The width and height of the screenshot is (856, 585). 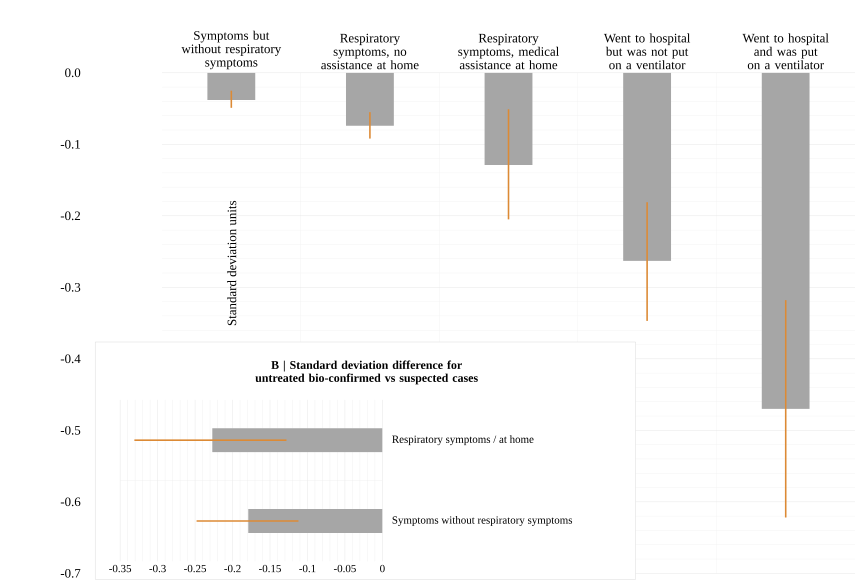 What do you see at coordinates (231, 50) in the screenshot?
I see `x-tick-label: Symptoms but without respiratory symptoms` at bounding box center [231, 50].